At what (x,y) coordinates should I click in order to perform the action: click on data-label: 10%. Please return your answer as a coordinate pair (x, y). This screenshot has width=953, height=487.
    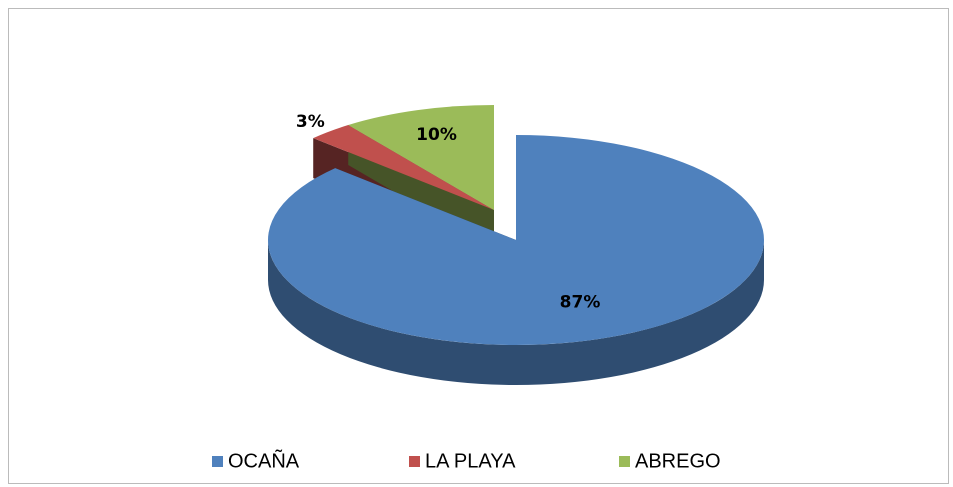
    Looking at the image, I should click on (436, 135).